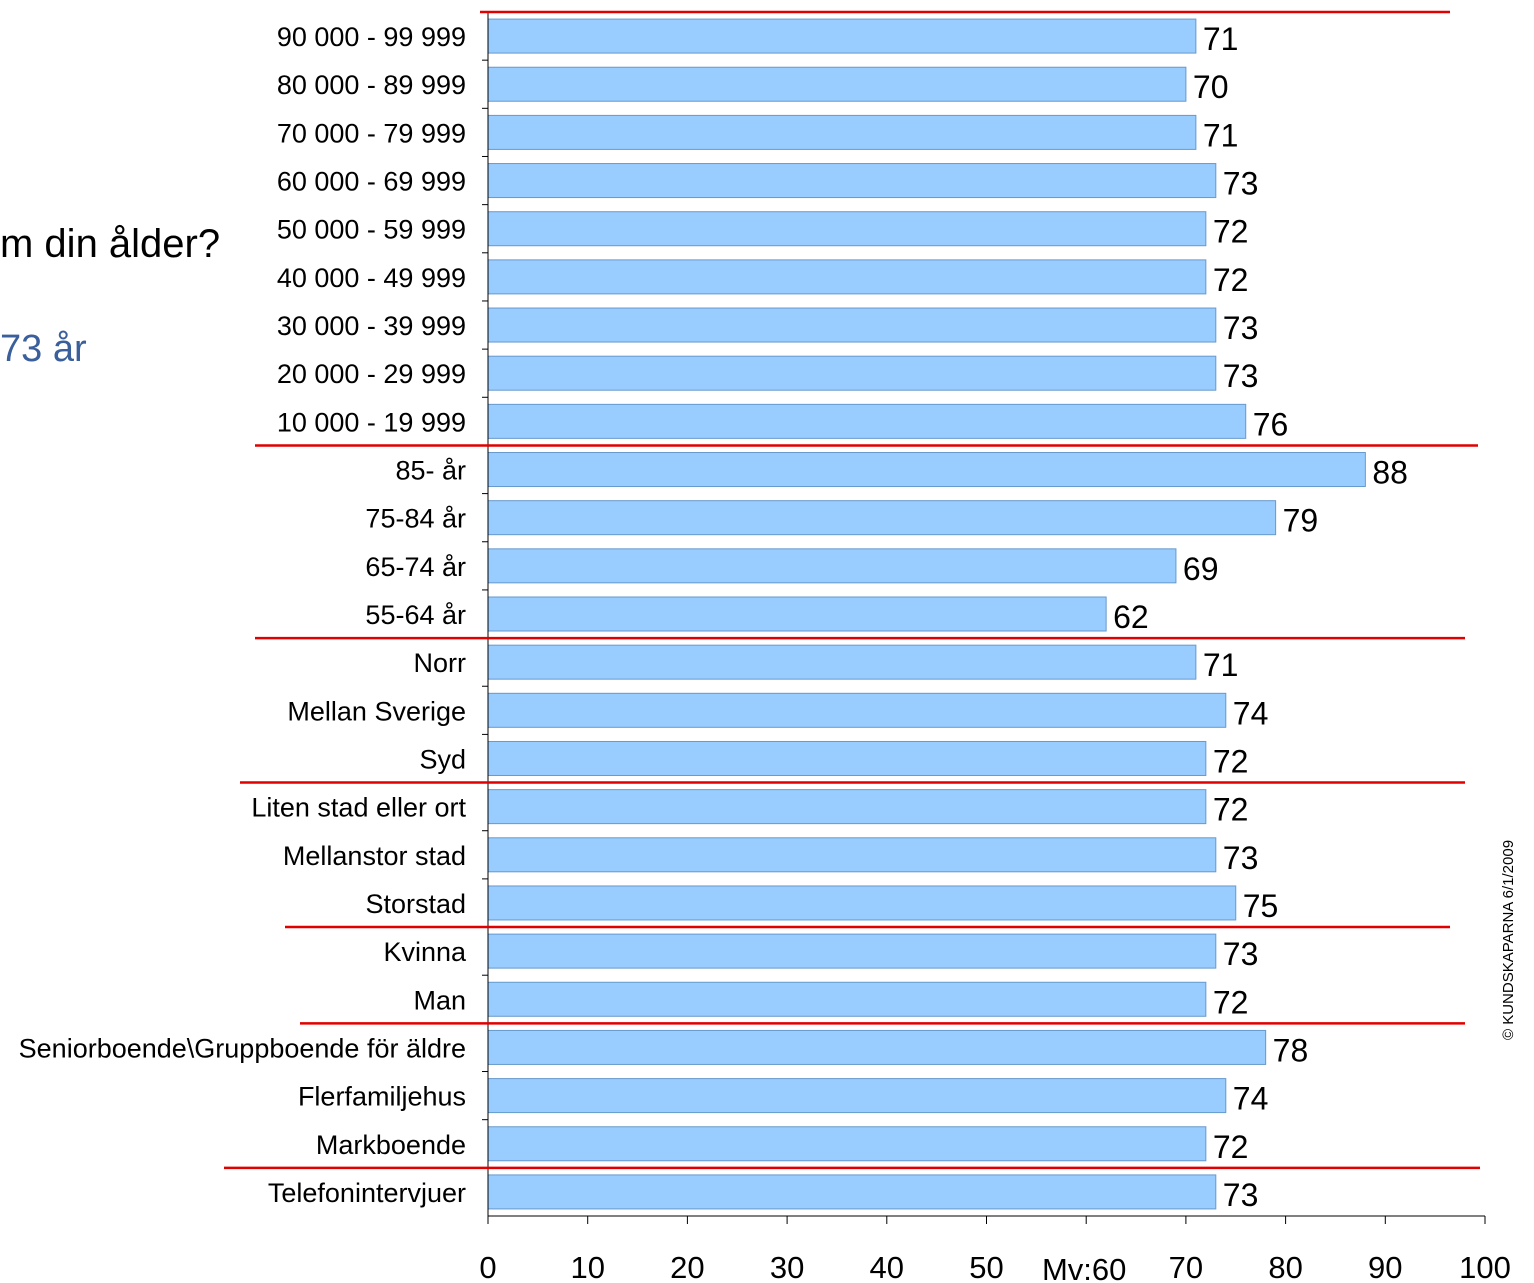 This screenshot has height=1283, width=1534. I want to click on x-tick-label: 80, so click(1285, 1266).